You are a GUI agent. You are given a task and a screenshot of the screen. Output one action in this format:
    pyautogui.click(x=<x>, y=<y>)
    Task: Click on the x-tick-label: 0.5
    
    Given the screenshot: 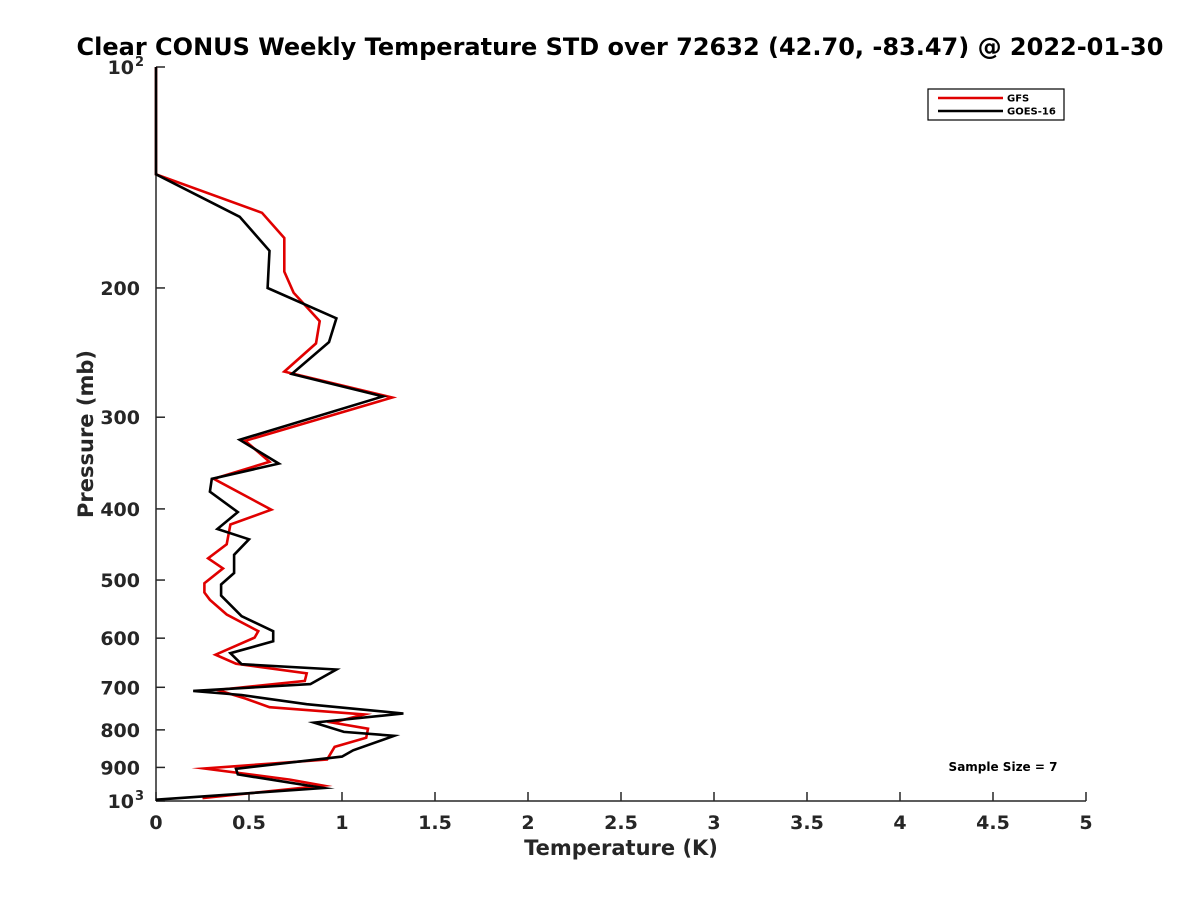 What is the action you would take?
    pyautogui.click(x=249, y=823)
    